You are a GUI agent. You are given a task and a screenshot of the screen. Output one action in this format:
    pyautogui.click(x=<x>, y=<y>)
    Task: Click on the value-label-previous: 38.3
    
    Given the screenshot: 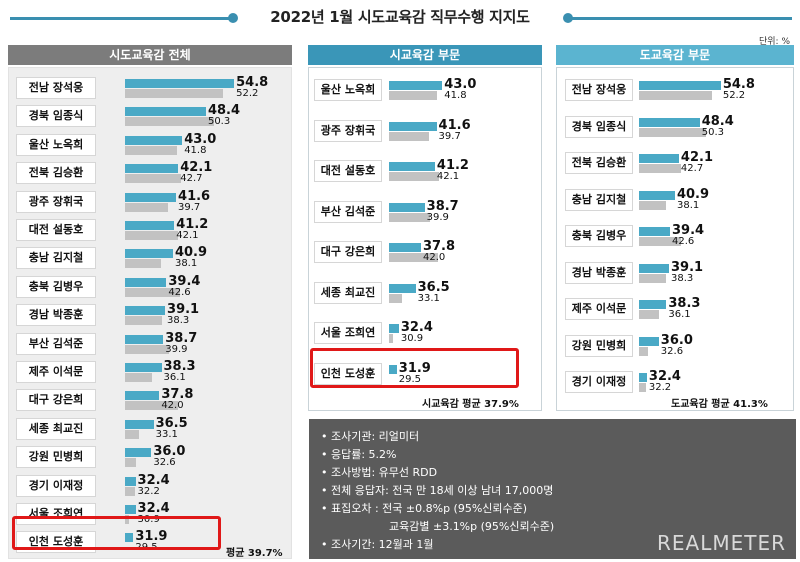 What is the action you would take?
    pyautogui.click(x=178, y=321)
    